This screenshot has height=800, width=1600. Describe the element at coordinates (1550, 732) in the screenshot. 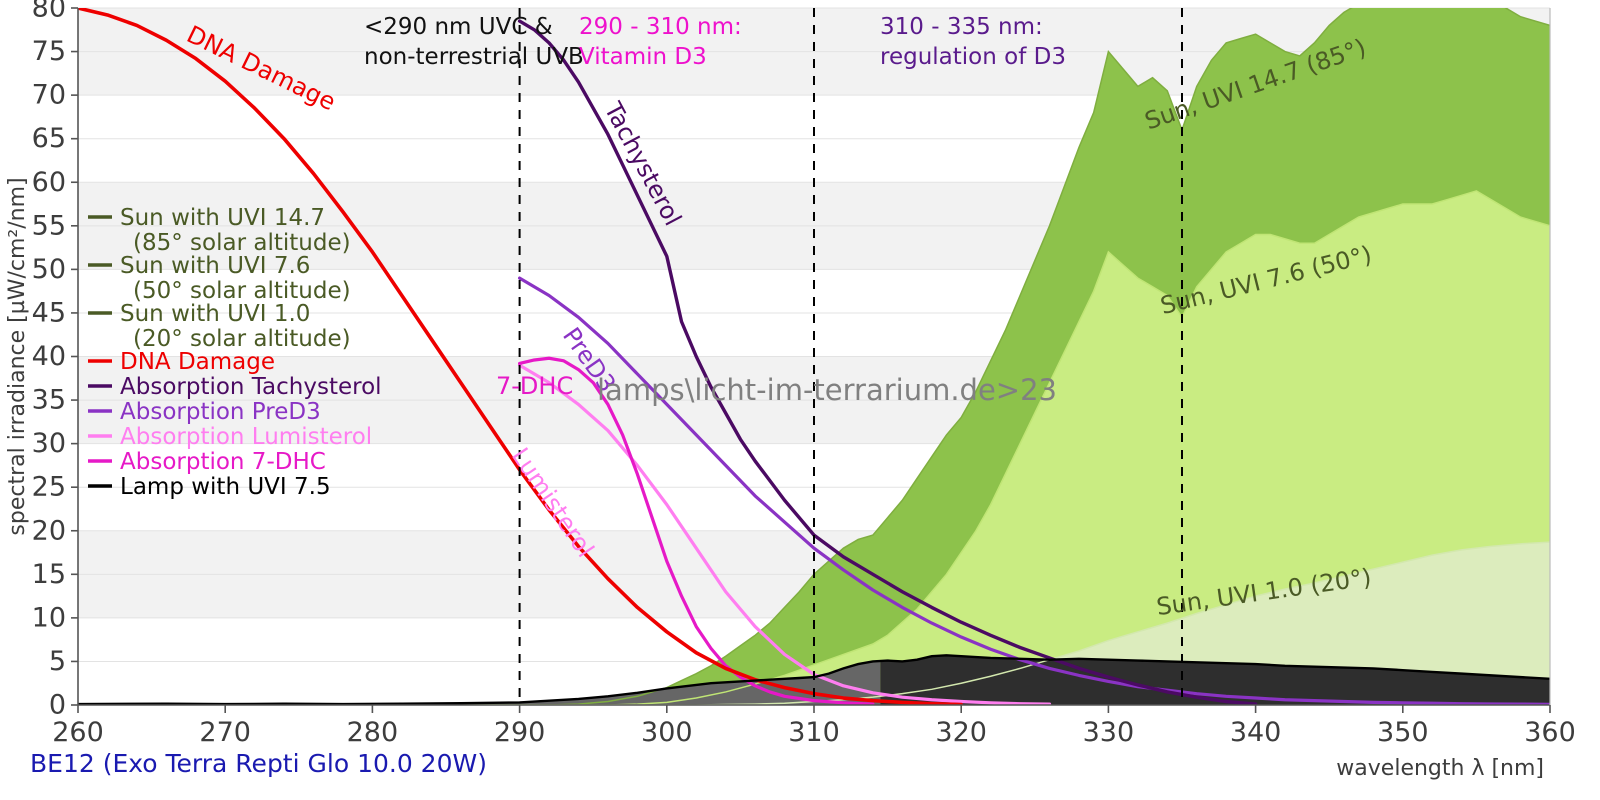

I see `x-tick-label: 360` at that location.